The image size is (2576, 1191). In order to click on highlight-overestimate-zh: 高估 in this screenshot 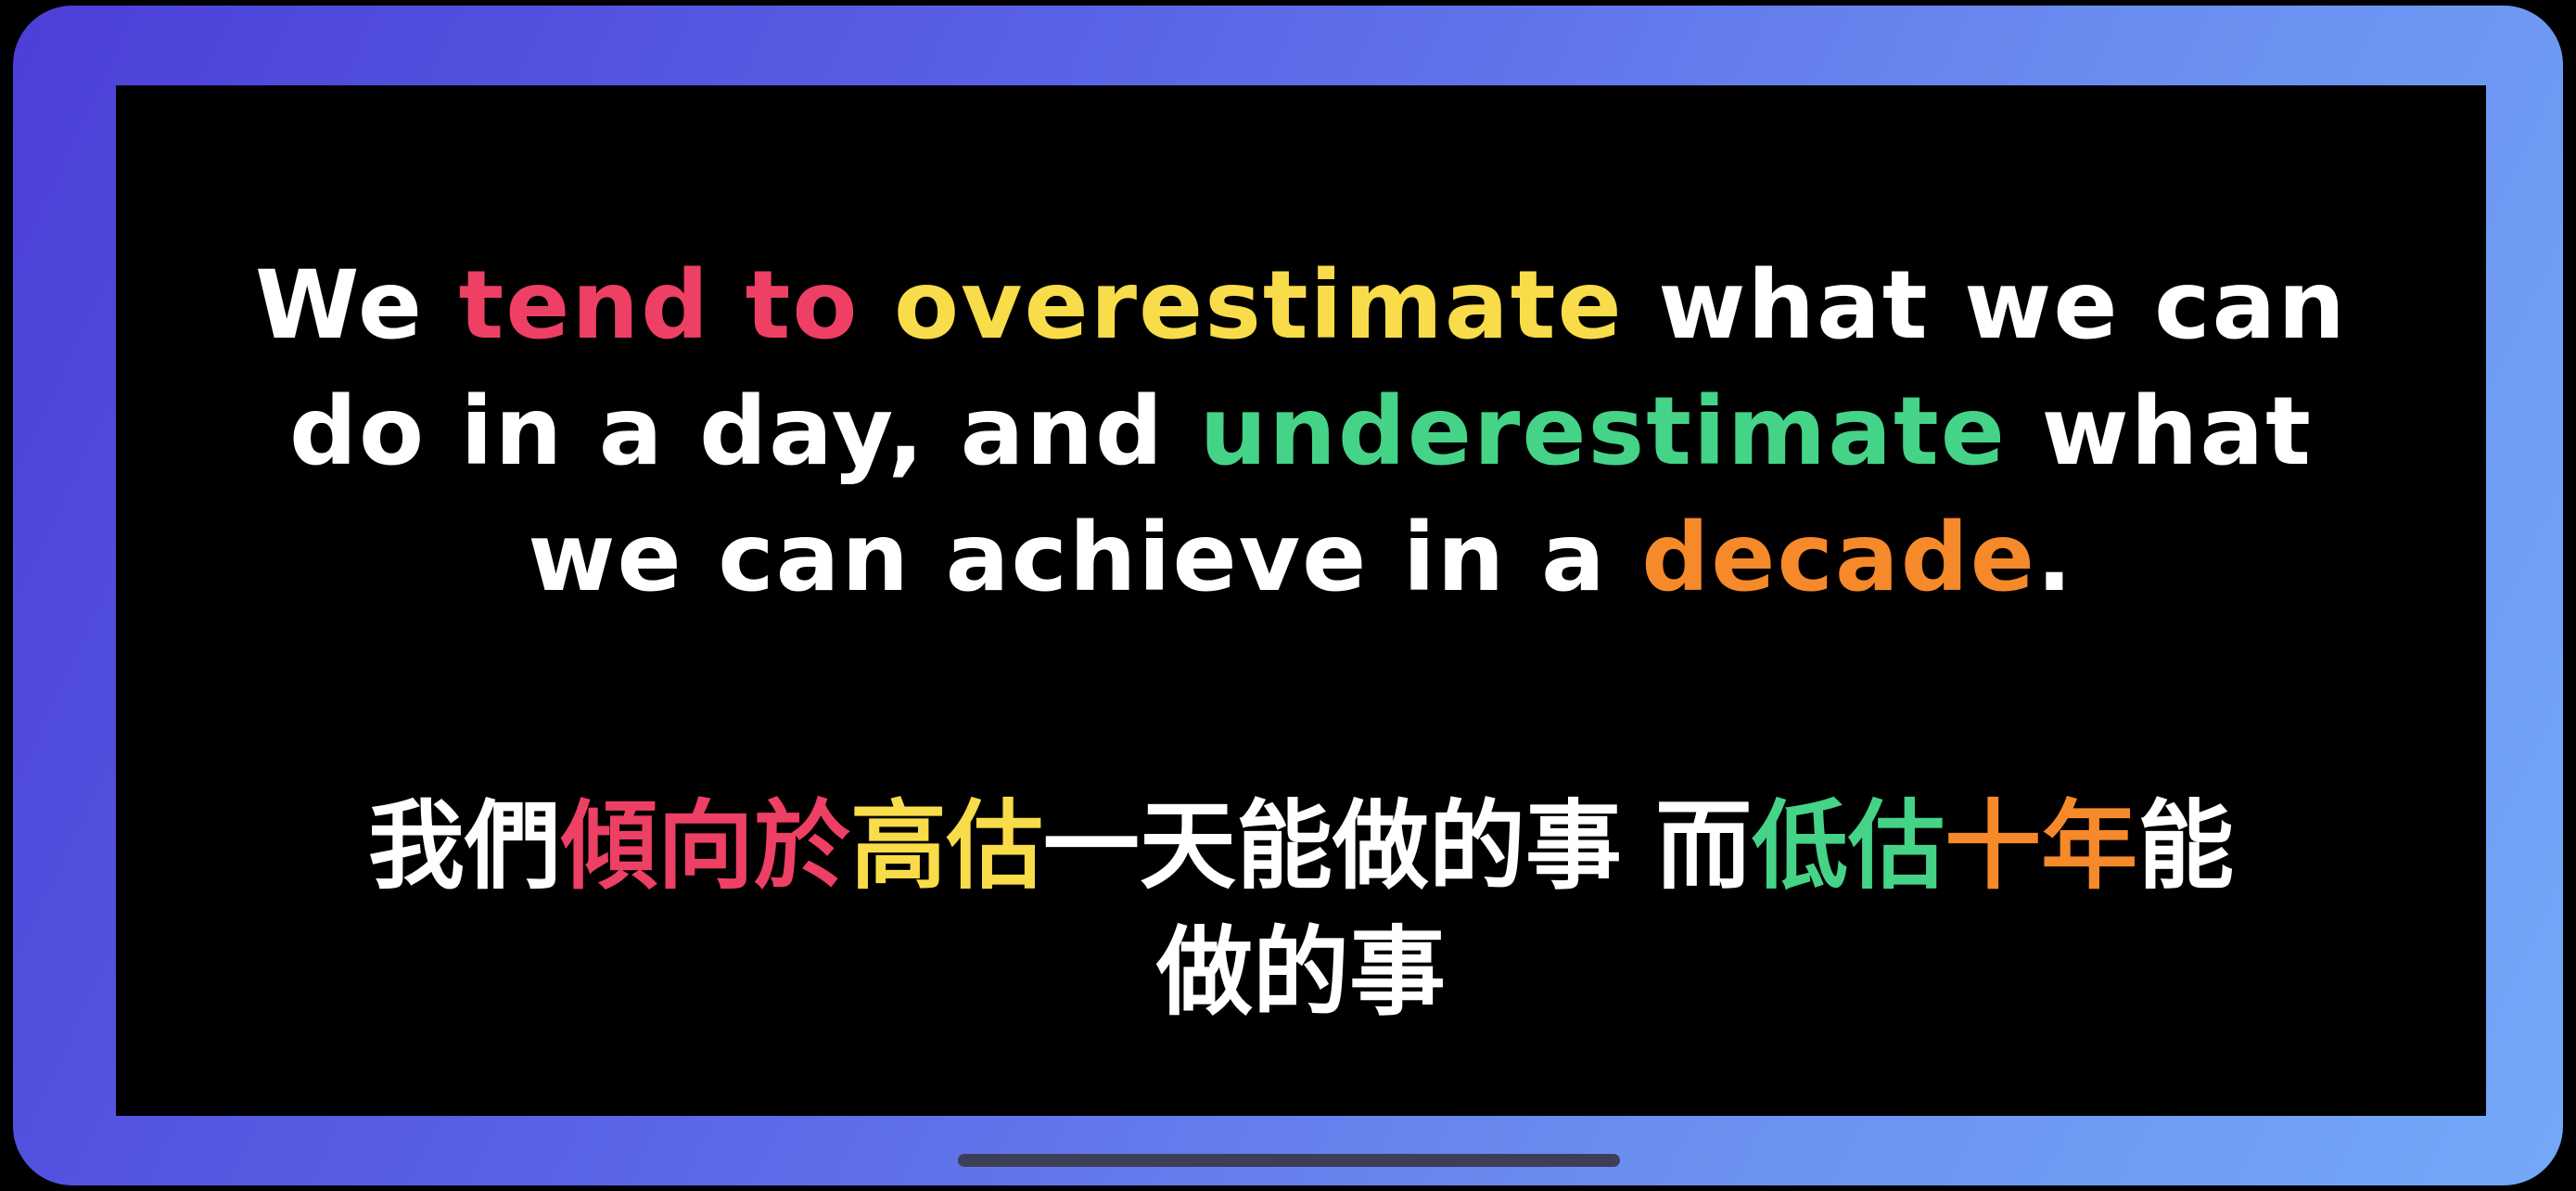, I will do `click(946, 846)`.